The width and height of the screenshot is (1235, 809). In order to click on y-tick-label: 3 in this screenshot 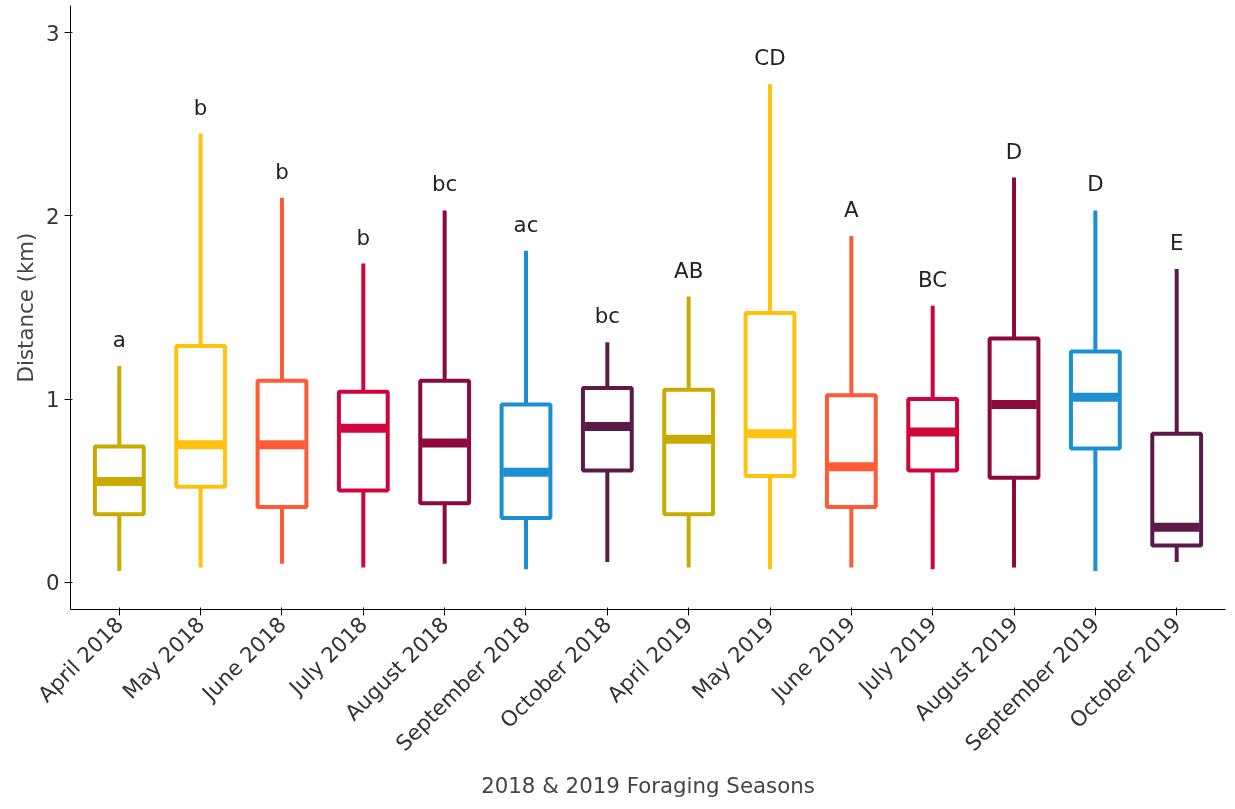, I will do `click(52, 33)`.